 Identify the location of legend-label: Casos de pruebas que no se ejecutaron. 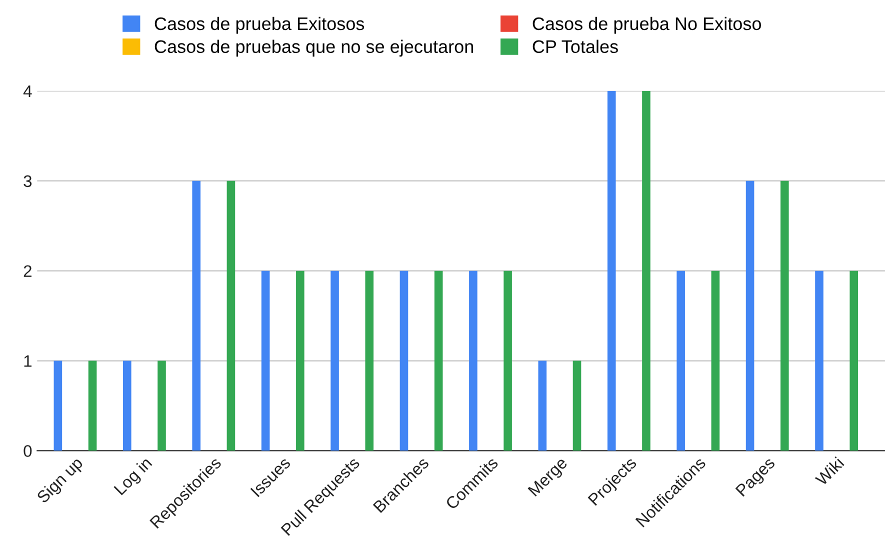
(313, 48).